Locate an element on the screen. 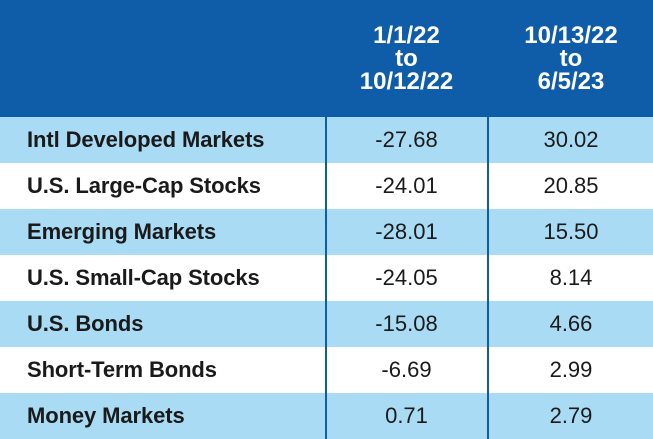 This screenshot has width=653, height=439. value-cell-period-1: -27.68 is located at coordinates (406, 139).